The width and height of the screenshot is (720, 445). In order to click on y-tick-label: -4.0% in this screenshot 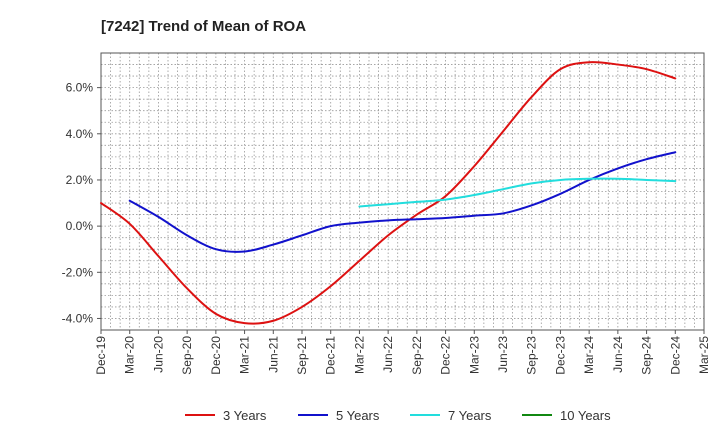, I will do `click(78, 318)`.